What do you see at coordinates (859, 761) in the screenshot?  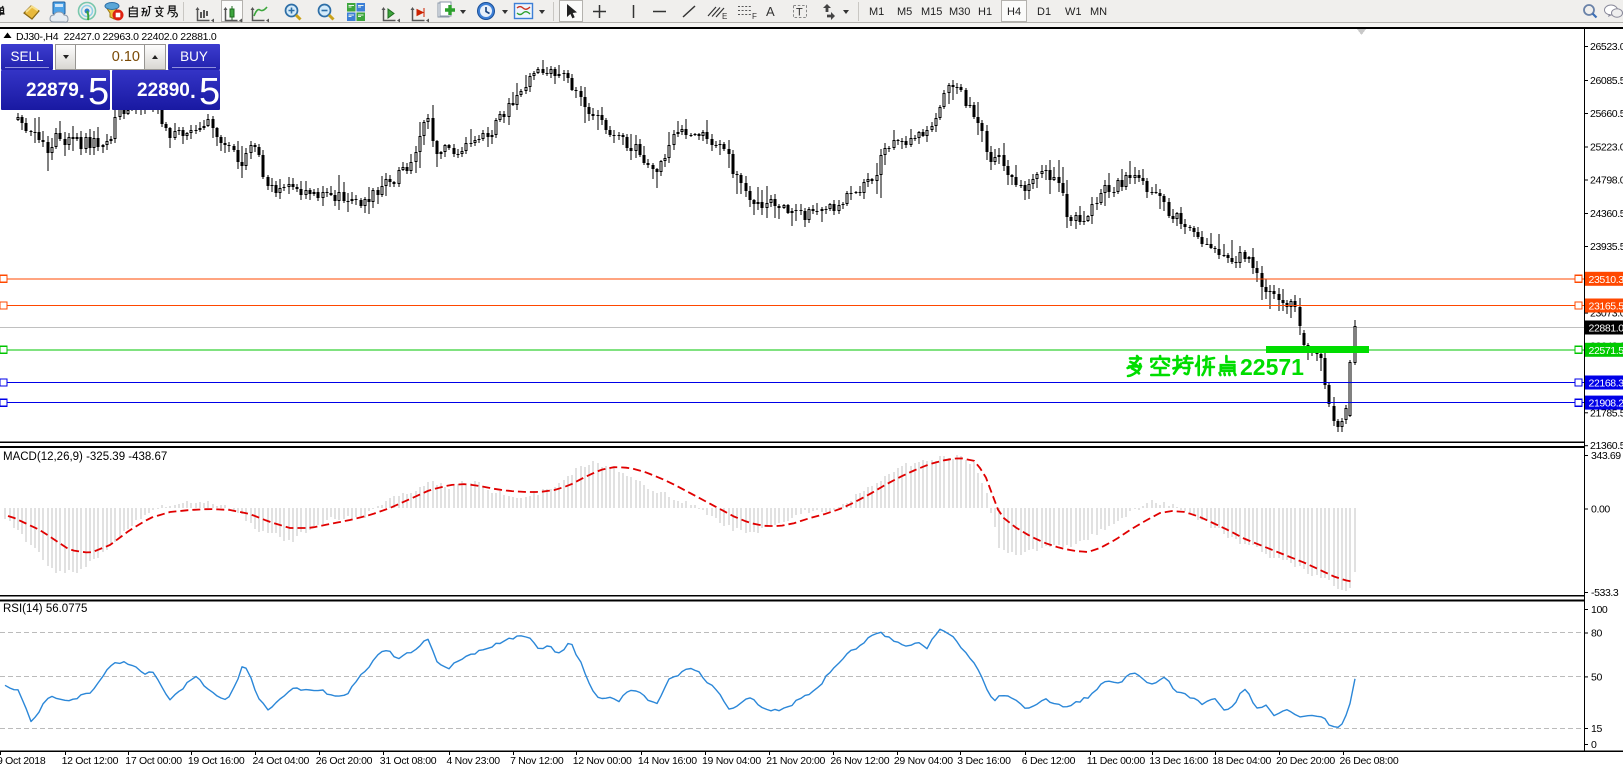 I see `svg-text: 26 Nov 12:00` at bounding box center [859, 761].